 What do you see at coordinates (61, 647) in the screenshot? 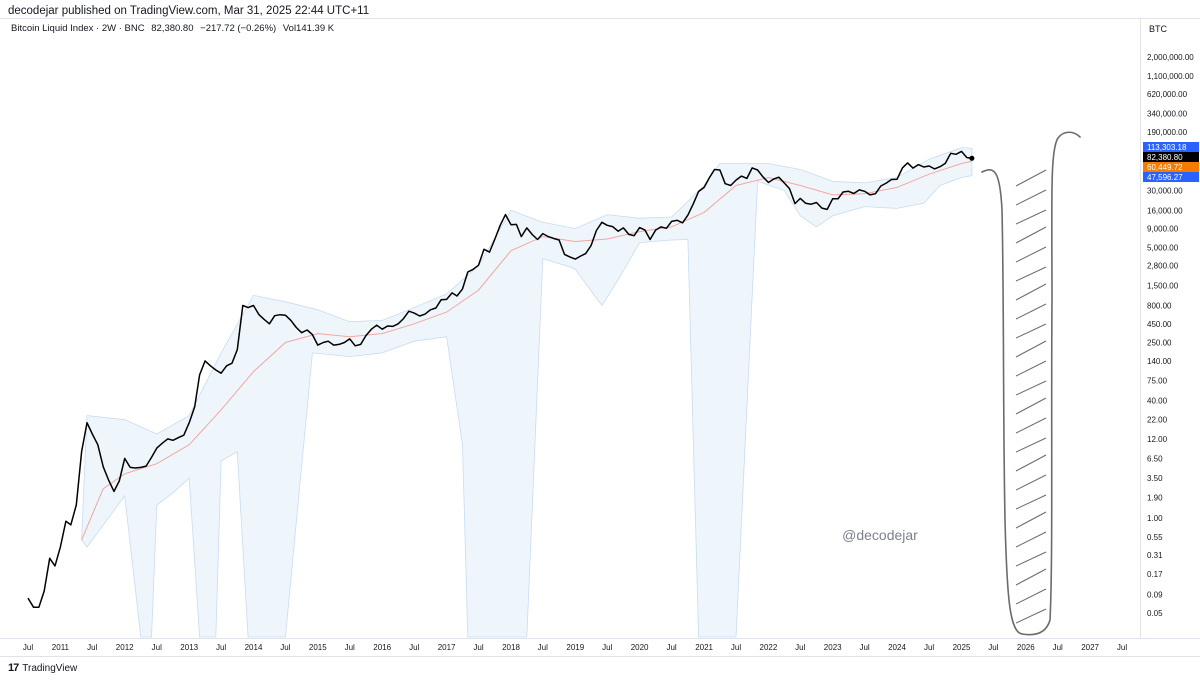
I see `x-tick-label: 2011` at bounding box center [61, 647].